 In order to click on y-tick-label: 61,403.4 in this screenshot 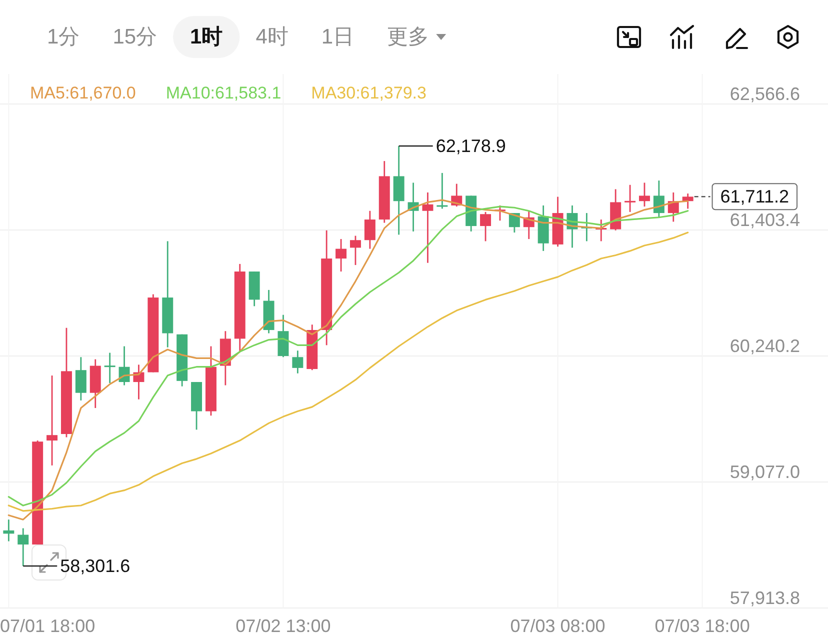, I will do `click(765, 220)`.